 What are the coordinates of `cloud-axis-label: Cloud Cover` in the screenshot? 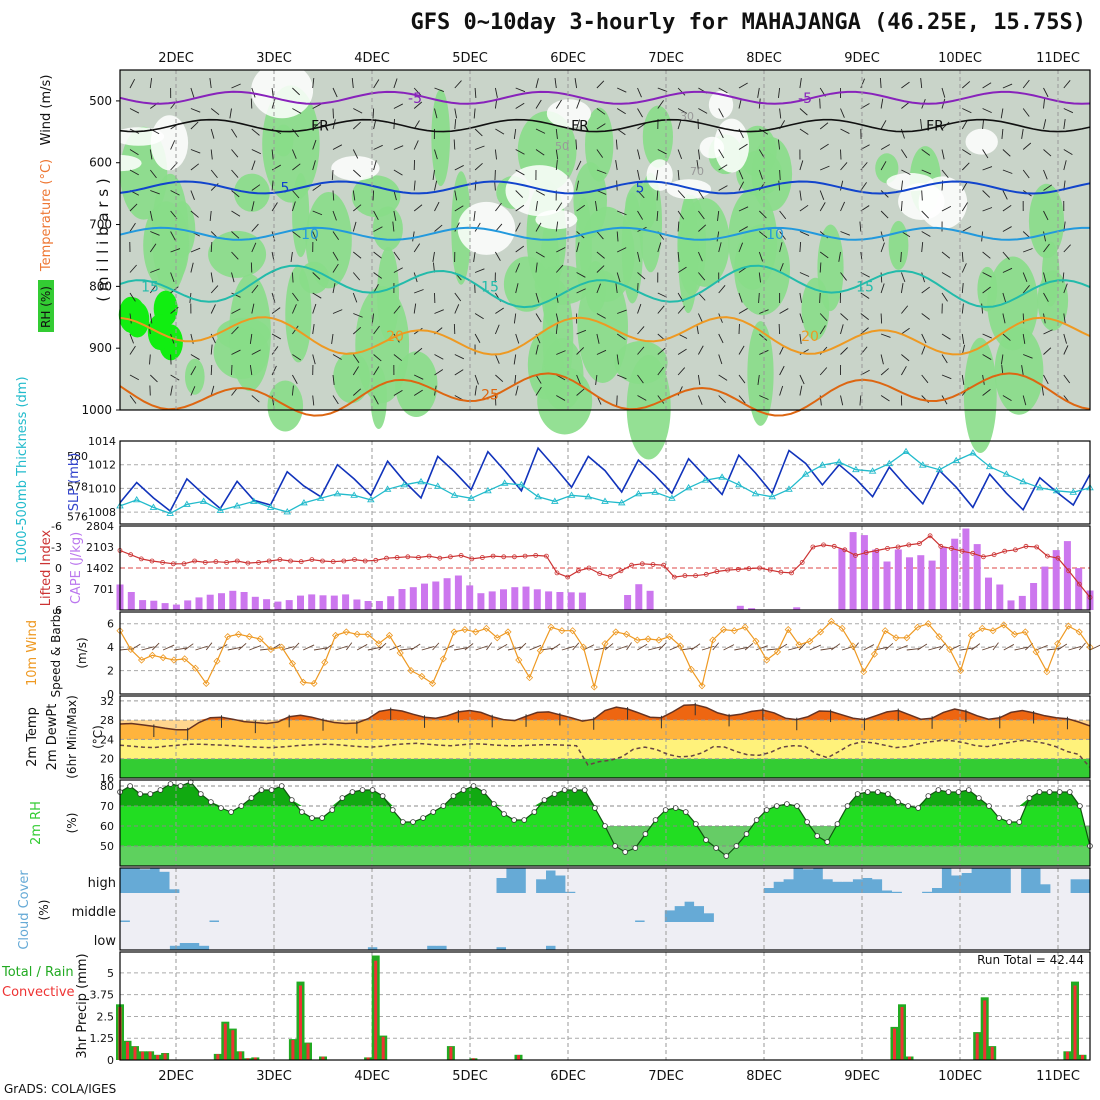 It's located at (24, 910).